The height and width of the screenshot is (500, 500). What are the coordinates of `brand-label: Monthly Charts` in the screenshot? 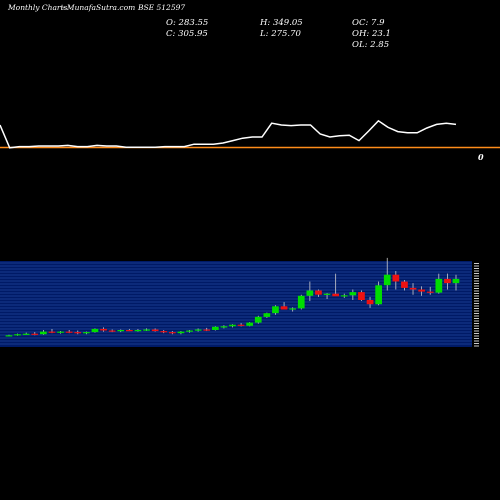 It's located at (38, 7).